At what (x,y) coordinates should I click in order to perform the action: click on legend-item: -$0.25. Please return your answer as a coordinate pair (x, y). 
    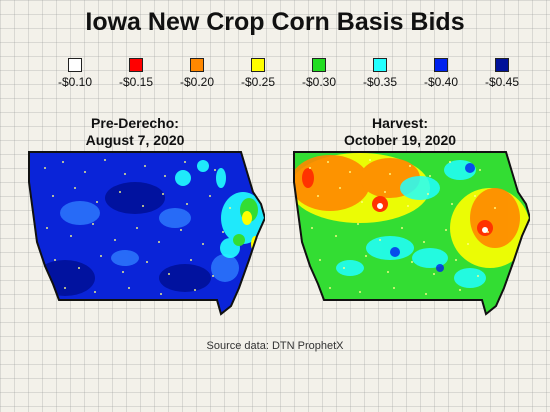
    Looking at the image, I should click on (258, 73).